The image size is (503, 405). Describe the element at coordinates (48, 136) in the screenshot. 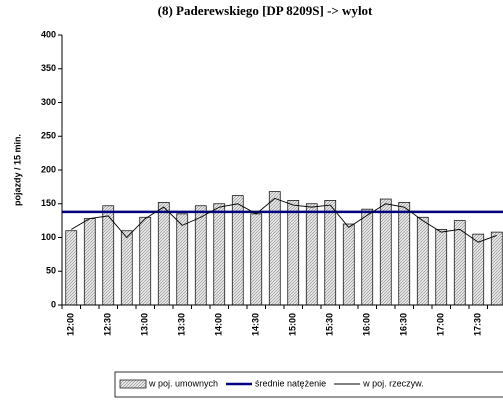

I see `y-tick-label: 250` at that location.